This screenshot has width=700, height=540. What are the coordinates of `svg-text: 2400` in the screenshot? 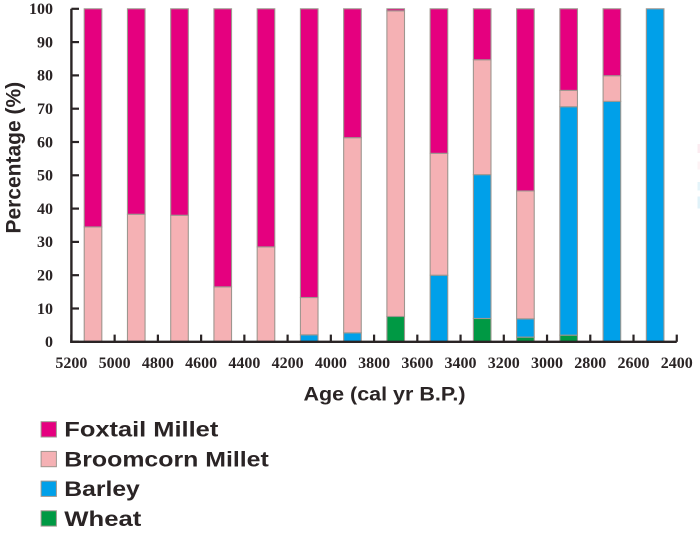 It's located at (677, 363).